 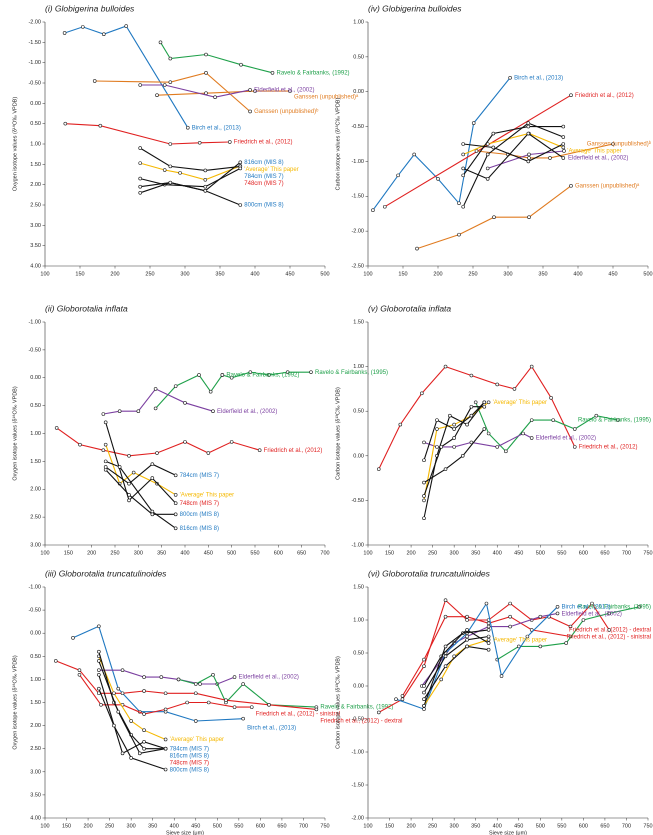 I want to click on series-label: Elderfield et al., (2002), so click(x=598, y=159).